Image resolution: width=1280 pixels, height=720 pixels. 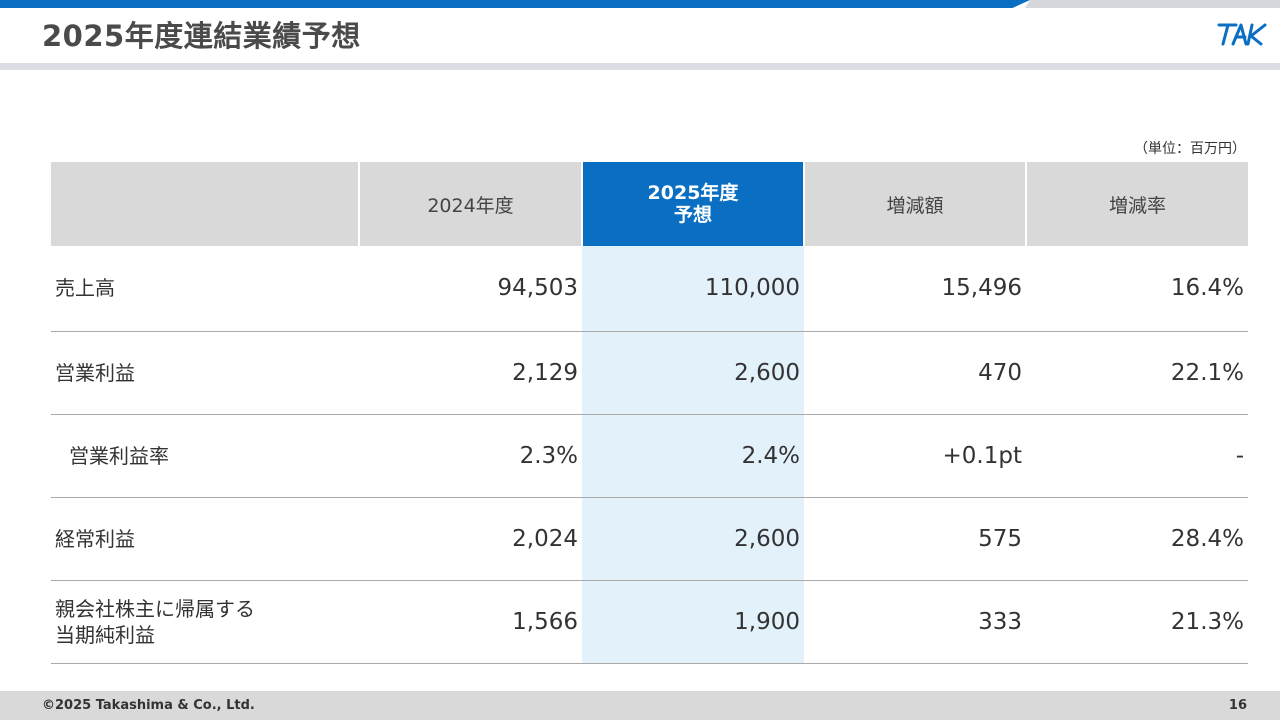 I want to click on row-label: 親会社株主に帰属する 当期純利益, so click(x=205, y=622).